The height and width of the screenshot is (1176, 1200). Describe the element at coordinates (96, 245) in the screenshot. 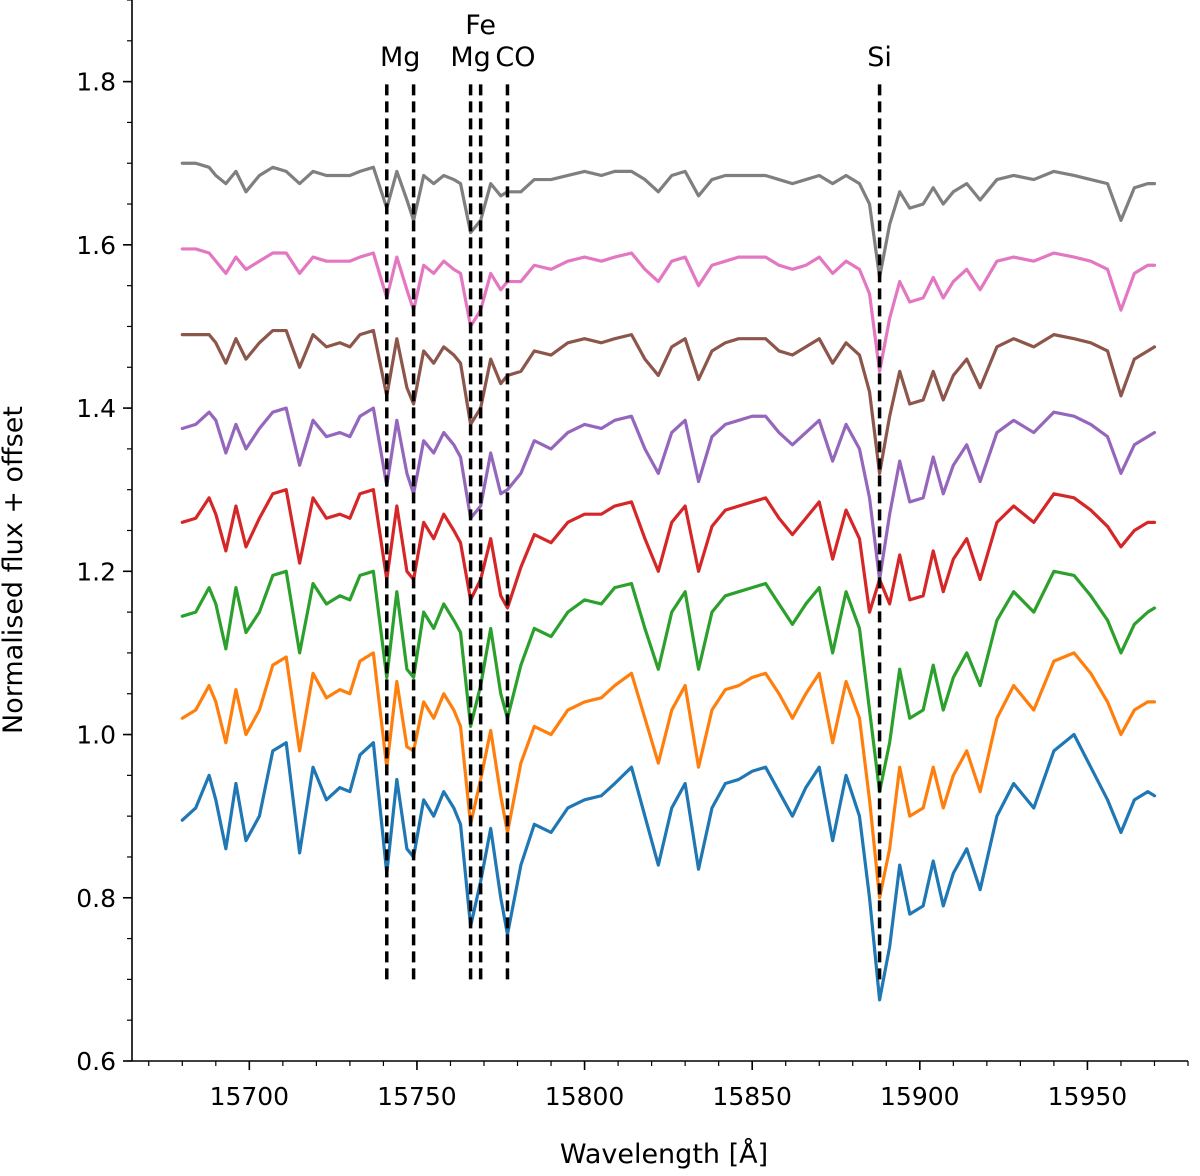

I see `y-tick-label: 1.6` at that location.